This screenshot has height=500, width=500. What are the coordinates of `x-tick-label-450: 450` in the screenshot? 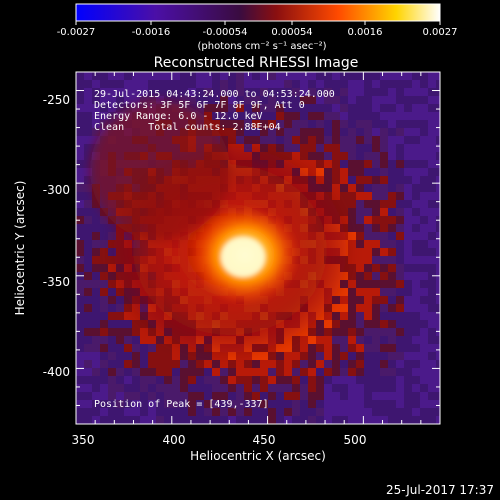 It's located at (264, 440).